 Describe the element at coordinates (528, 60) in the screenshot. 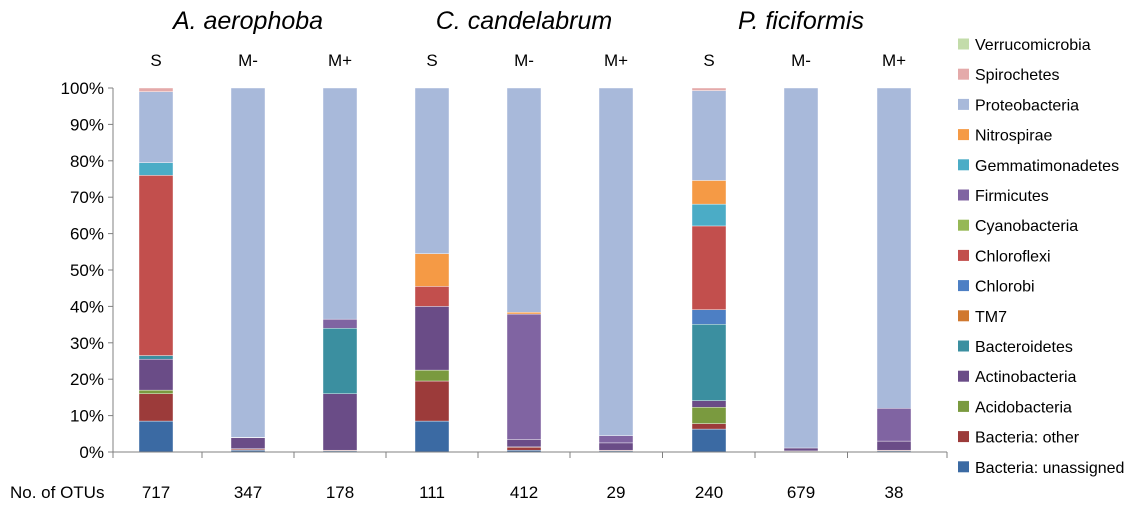

I see `sample-type-labels: S M- M+ S M- M+ S M- M+` at that location.